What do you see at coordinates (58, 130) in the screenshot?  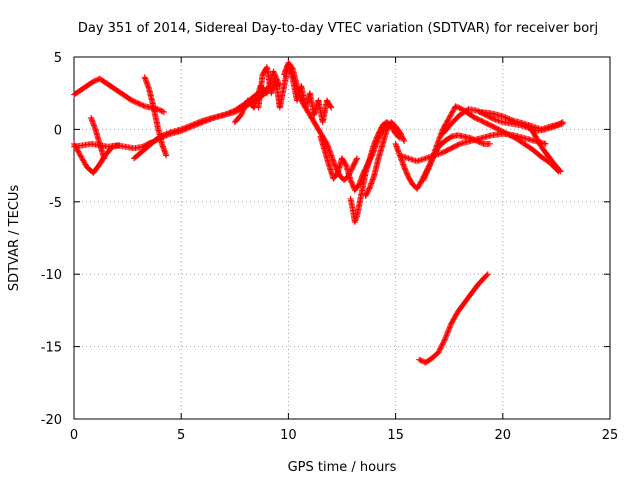 I see `y-tick-label: 0` at bounding box center [58, 130].